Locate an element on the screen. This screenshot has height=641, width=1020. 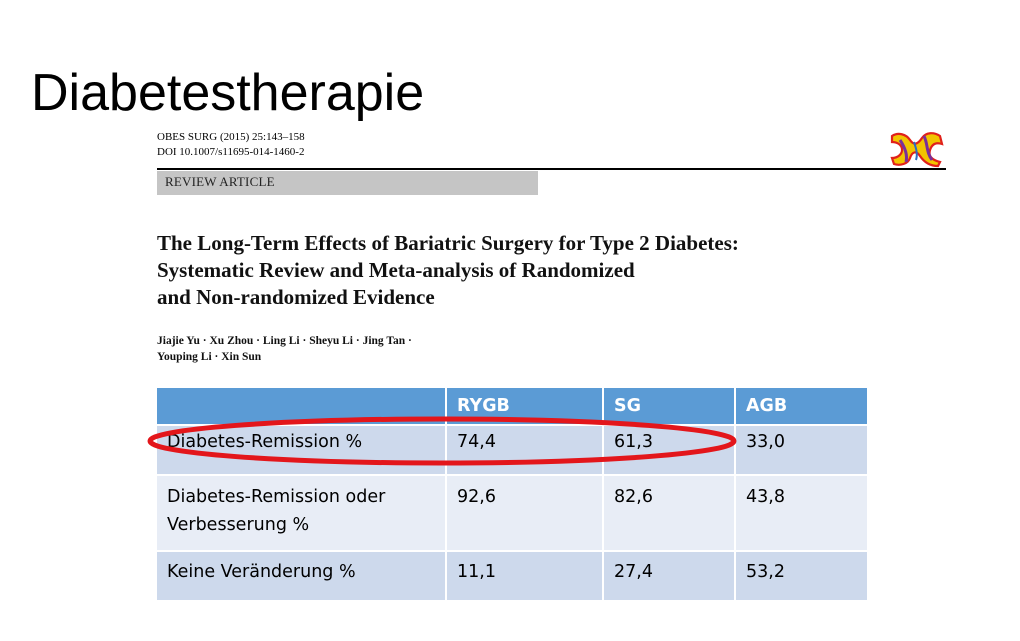
cell-agb: 43,8 is located at coordinates (801, 513).